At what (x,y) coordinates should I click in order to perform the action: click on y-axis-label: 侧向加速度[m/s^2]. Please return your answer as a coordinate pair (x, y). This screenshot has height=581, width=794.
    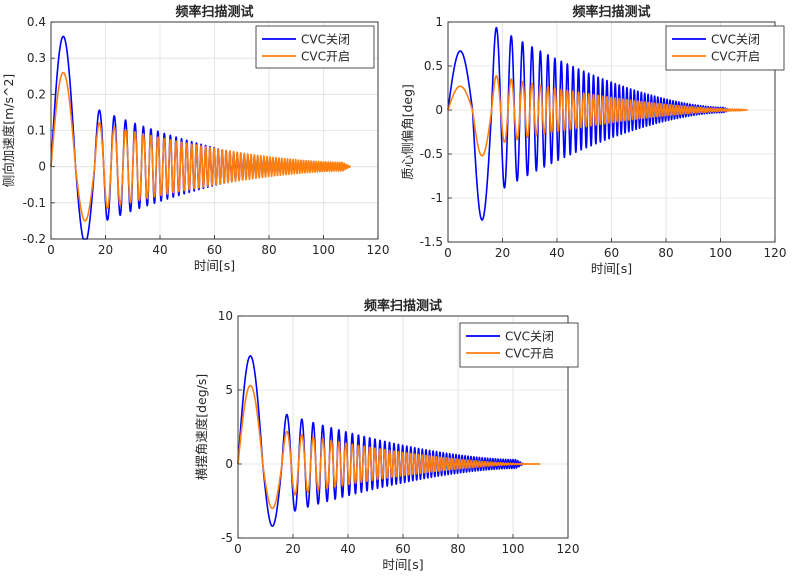
    Looking at the image, I should click on (8, 131).